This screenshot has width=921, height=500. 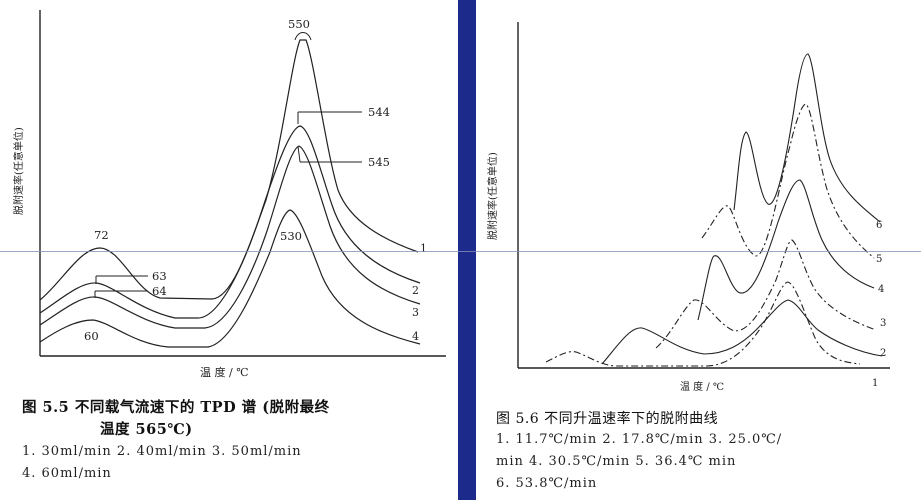 I want to click on left-peak-label-545: 545, so click(x=379, y=162).